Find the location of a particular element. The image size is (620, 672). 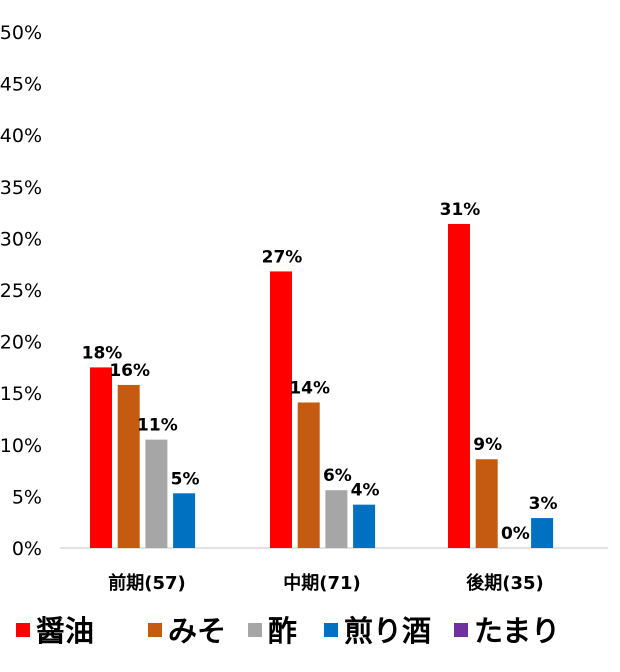

legend-label: たまり is located at coordinates (517, 631).